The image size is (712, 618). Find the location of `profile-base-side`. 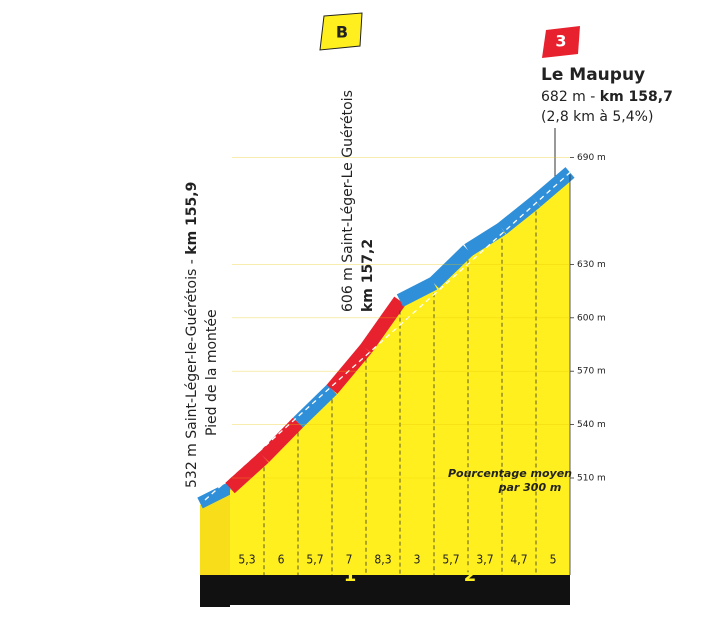

profile-base-side is located at coordinates (215, 591).